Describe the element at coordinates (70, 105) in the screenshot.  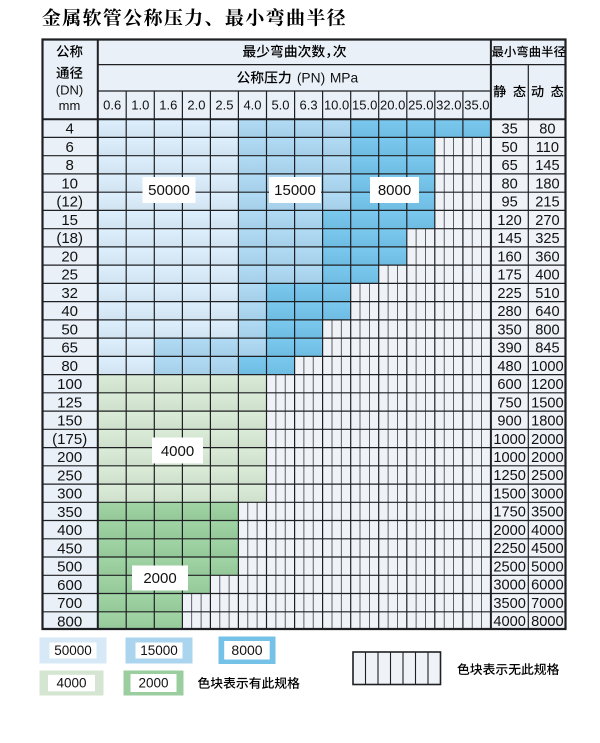
I see `svg-text: mm` at that location.